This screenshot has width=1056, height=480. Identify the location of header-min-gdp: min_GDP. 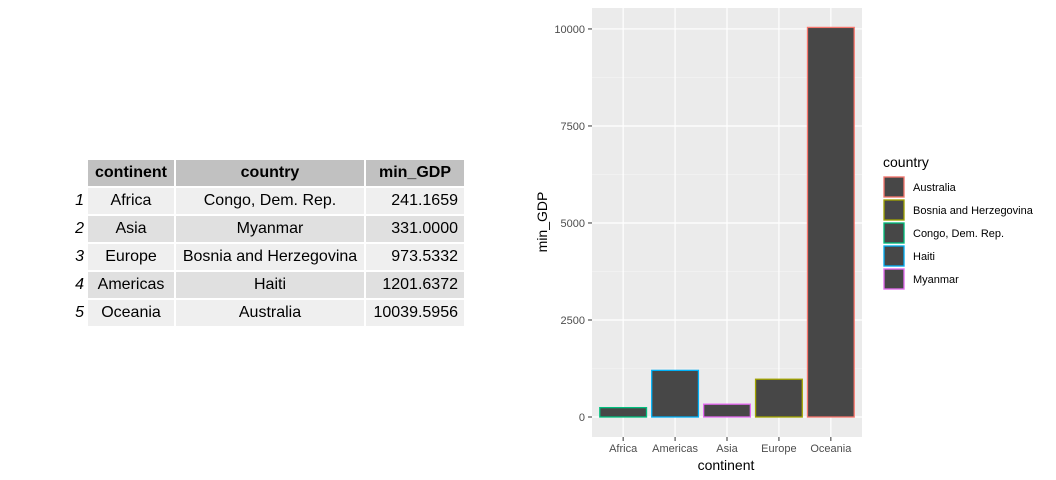
(416, 174).